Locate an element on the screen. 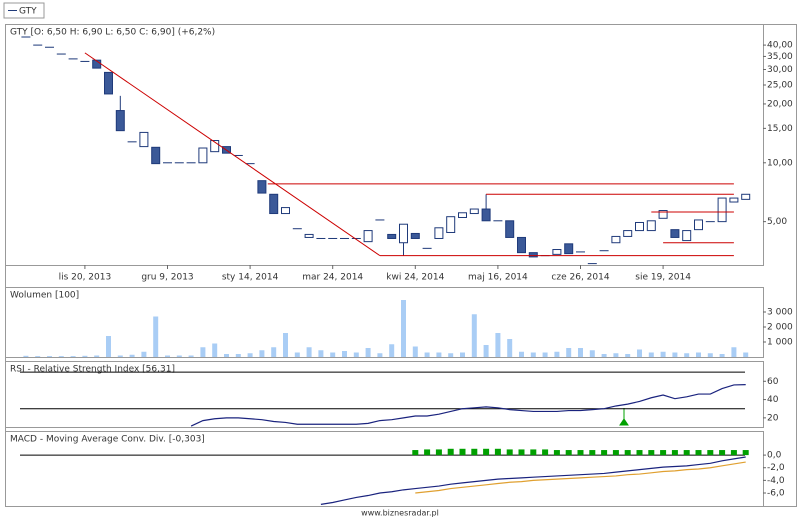 The height and width of the screenshot is (520, 800). y-tick-label: 20 is located at coordinates (773, 418).